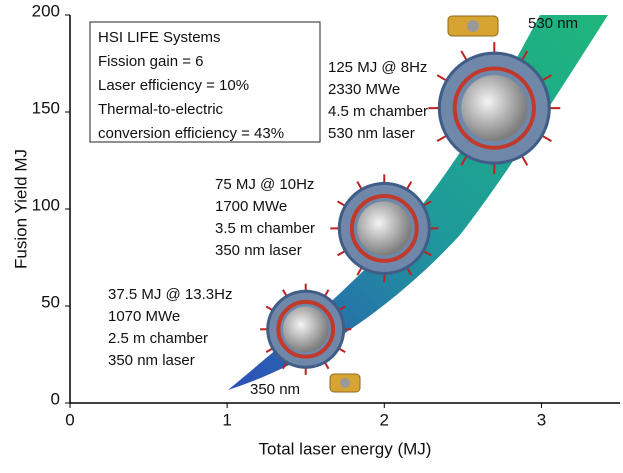  What do you see at coordinates (144, 316) in the screenshot?
I see `annotation: 1070 MWe` at bounding box center [144, 316].